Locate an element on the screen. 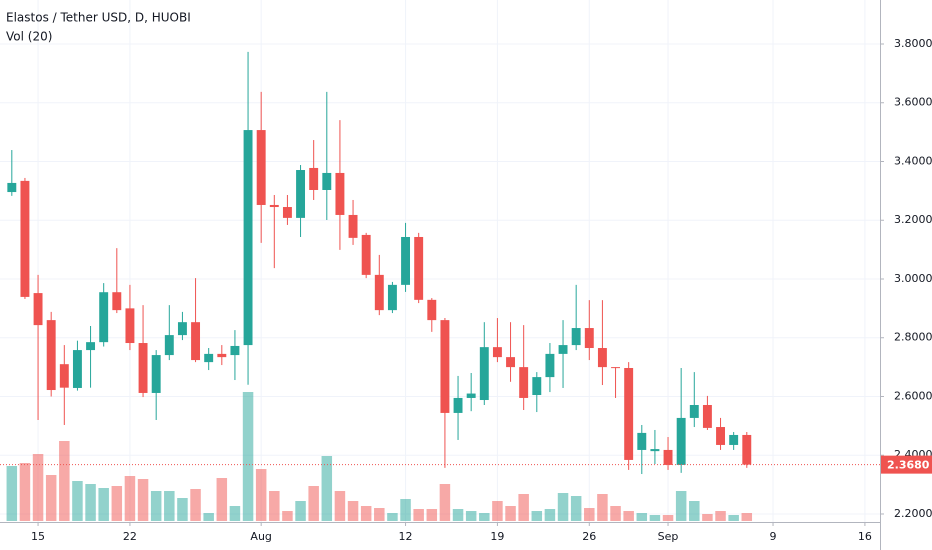  x-tick-label: 16 is located at coordinates (865, 536).